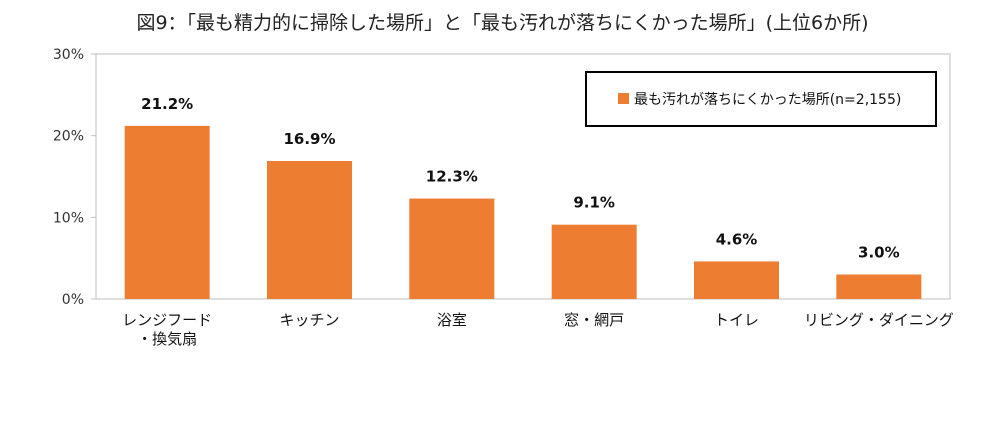 The image size is (1005, 434). What do you see at coordinates (309, 139) in the screenshot?
I see `data-label: 16.9%` at bounding box center [309, 139].